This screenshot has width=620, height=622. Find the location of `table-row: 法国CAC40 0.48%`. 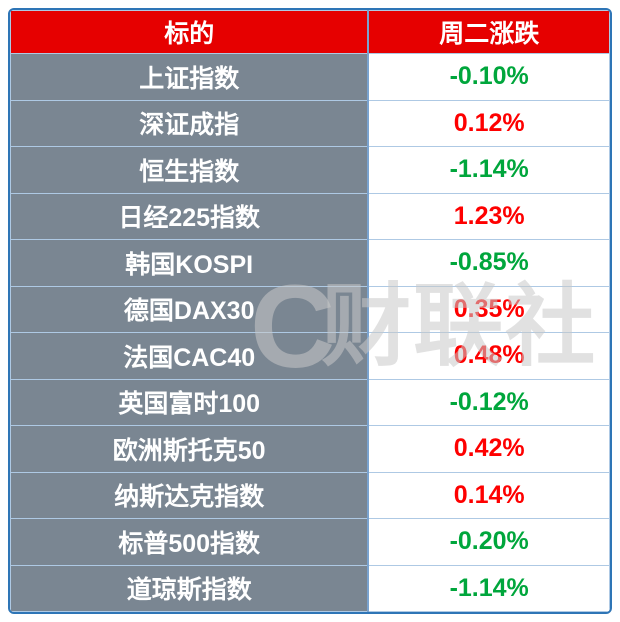

table-row: 法国CAC40 0.48% is located at coordinates (310, 356).